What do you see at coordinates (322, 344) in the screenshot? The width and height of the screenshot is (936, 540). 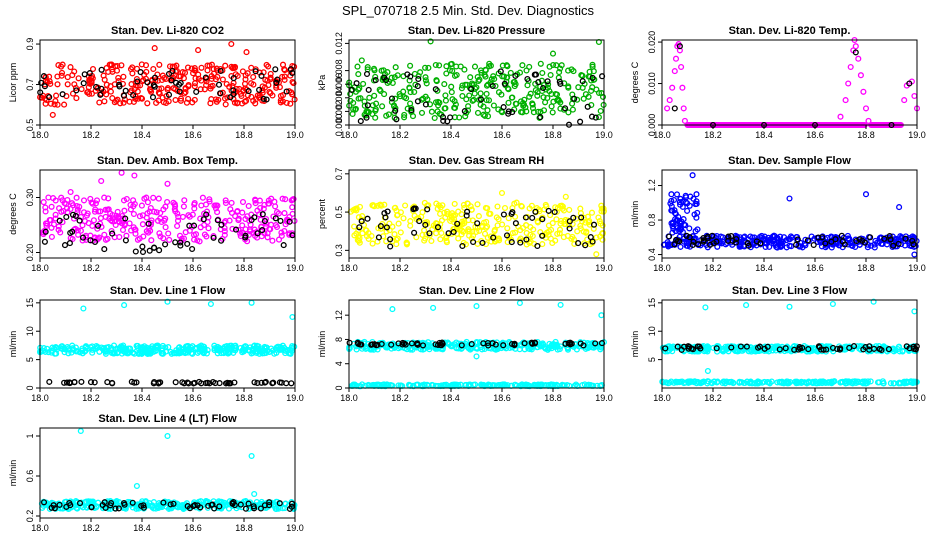 I see `y-axis-label: ml/min` at bounding box center [322, 344].